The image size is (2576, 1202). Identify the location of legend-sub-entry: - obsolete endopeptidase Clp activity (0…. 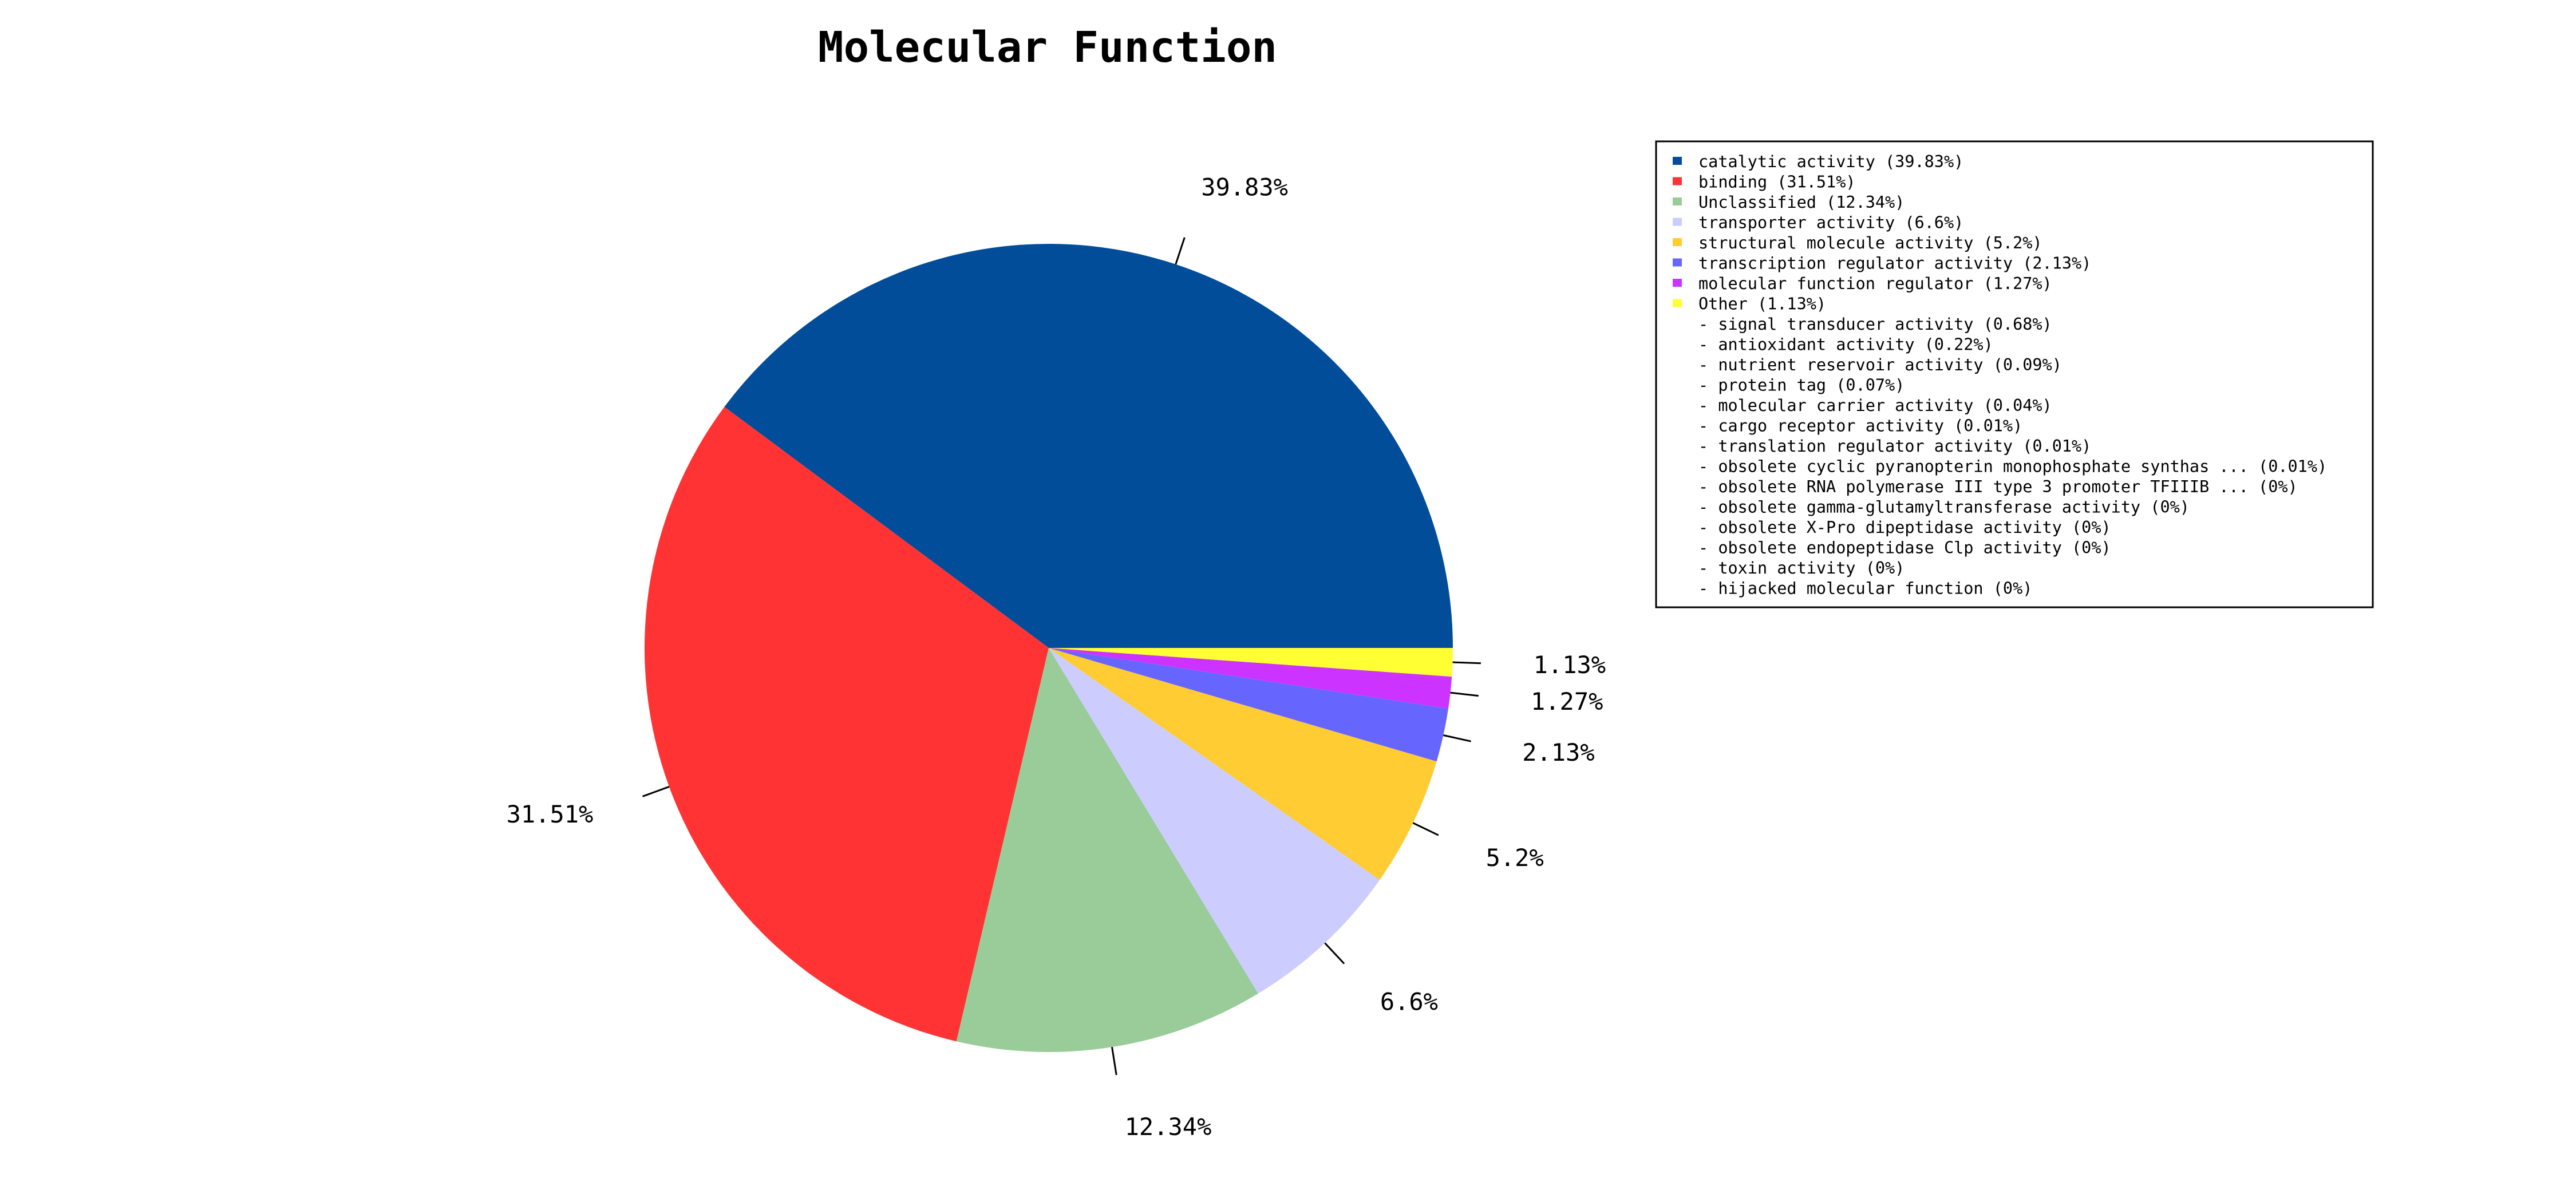
(1904, 548).